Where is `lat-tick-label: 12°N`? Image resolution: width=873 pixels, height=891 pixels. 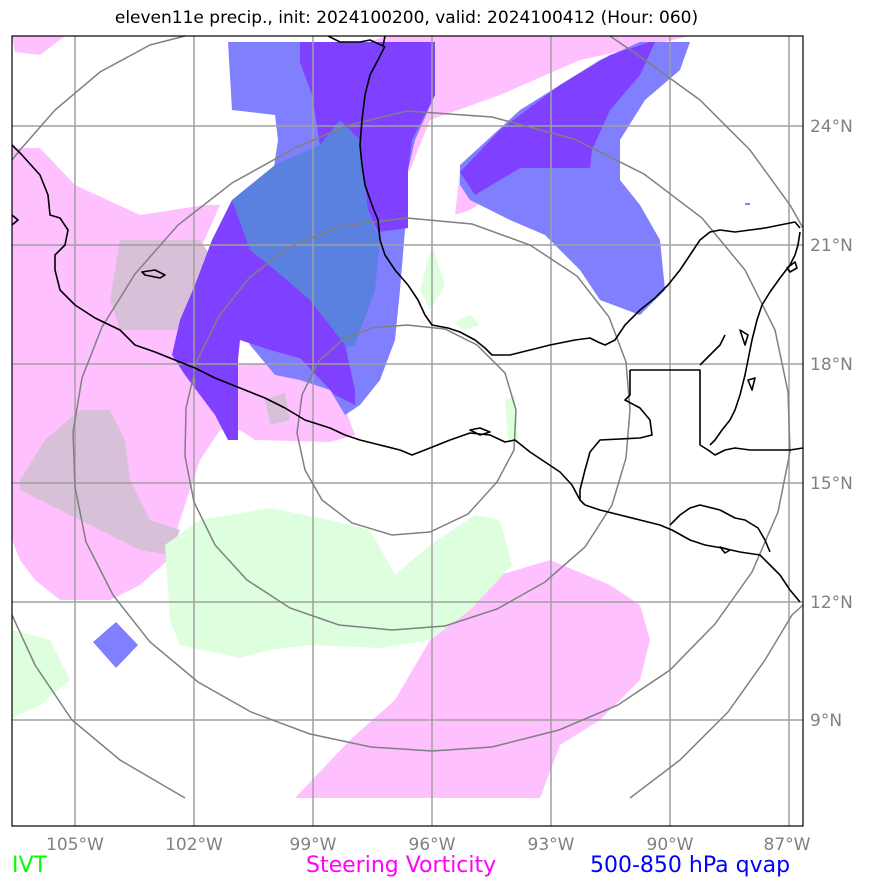
lat-tick-label: 12°N is located at coordinates (831, 603).